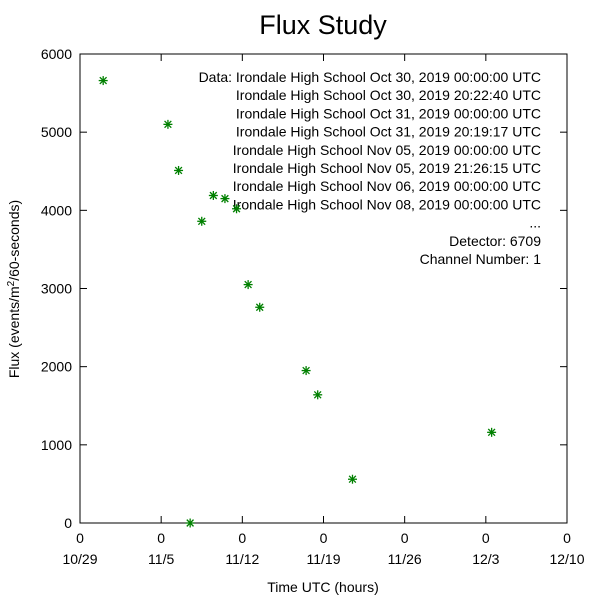 Image resolution: width=600 pixels, height=600 pixels. What do you see at coordinates (11, 283) in the screenshot?
I see `y-axis-label-superscript: 2` at bounding box center [11, 283].